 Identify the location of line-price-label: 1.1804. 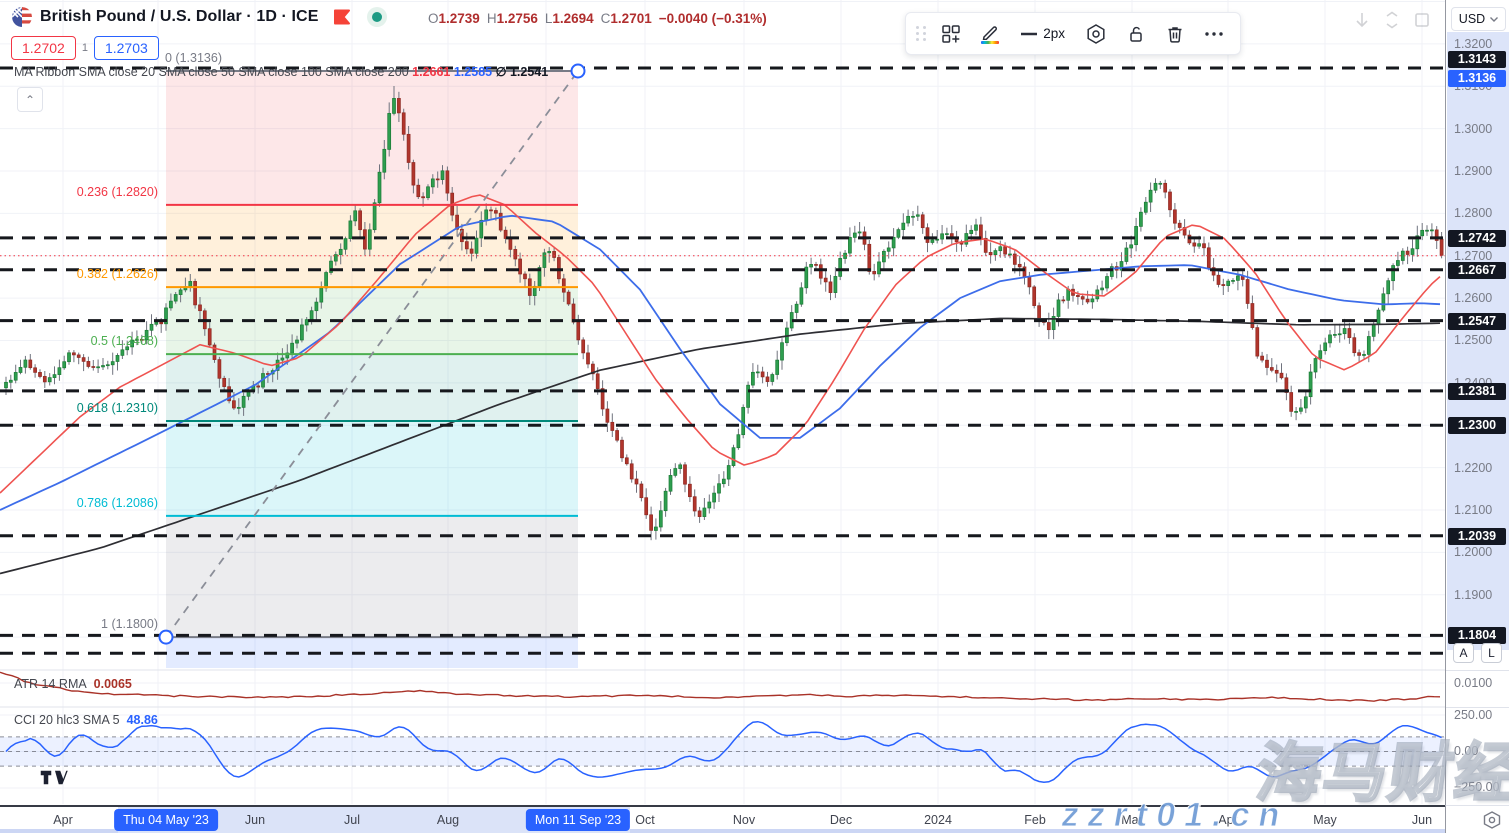
(1477, 635).